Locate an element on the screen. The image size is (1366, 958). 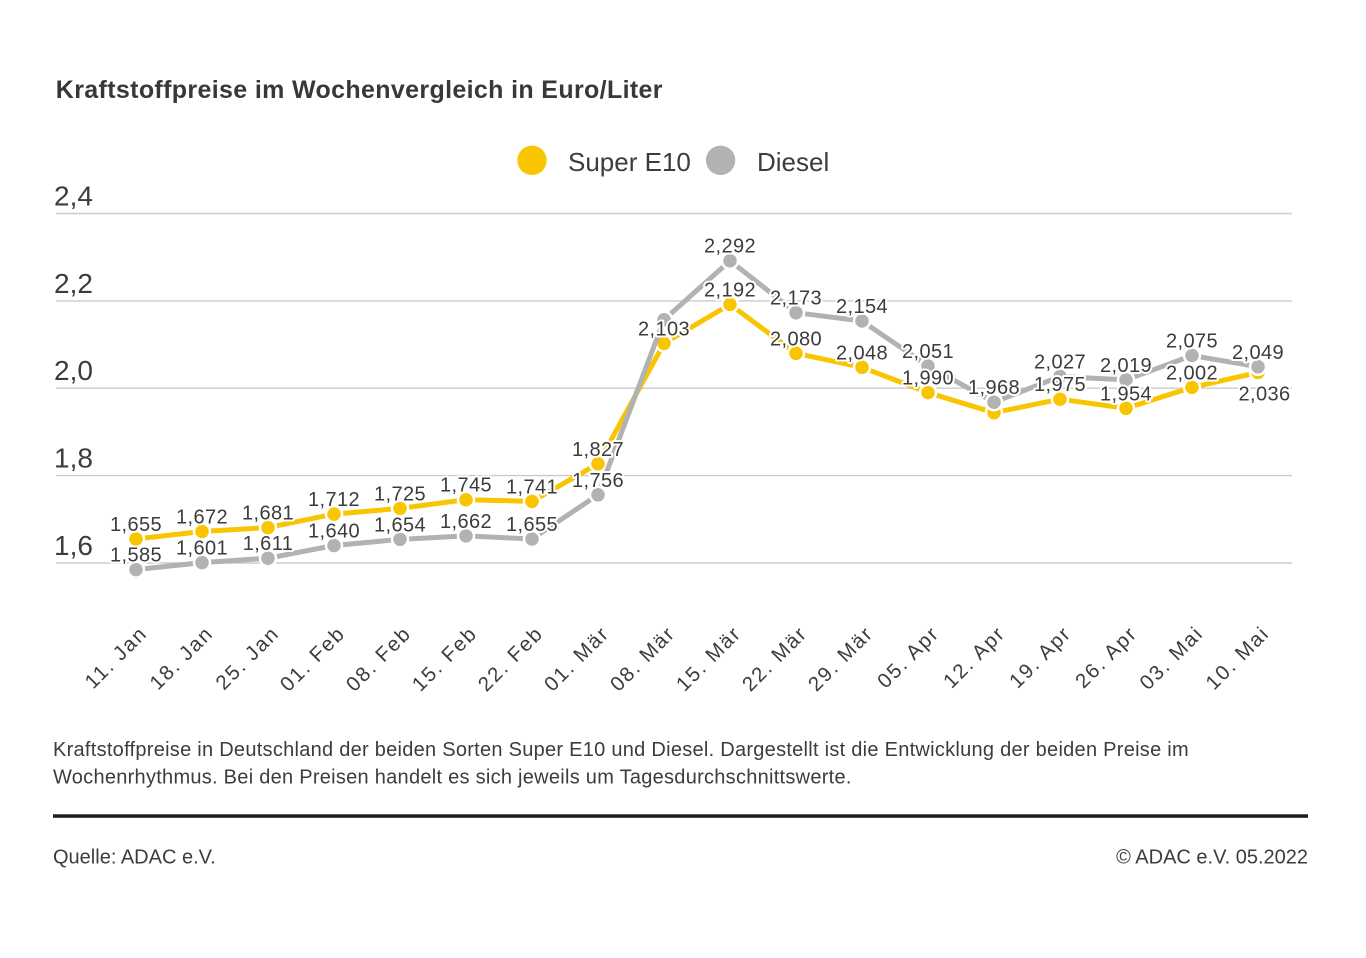
svg-text: Quelle: ADAC e.V. is located at coordinates (134, 858).